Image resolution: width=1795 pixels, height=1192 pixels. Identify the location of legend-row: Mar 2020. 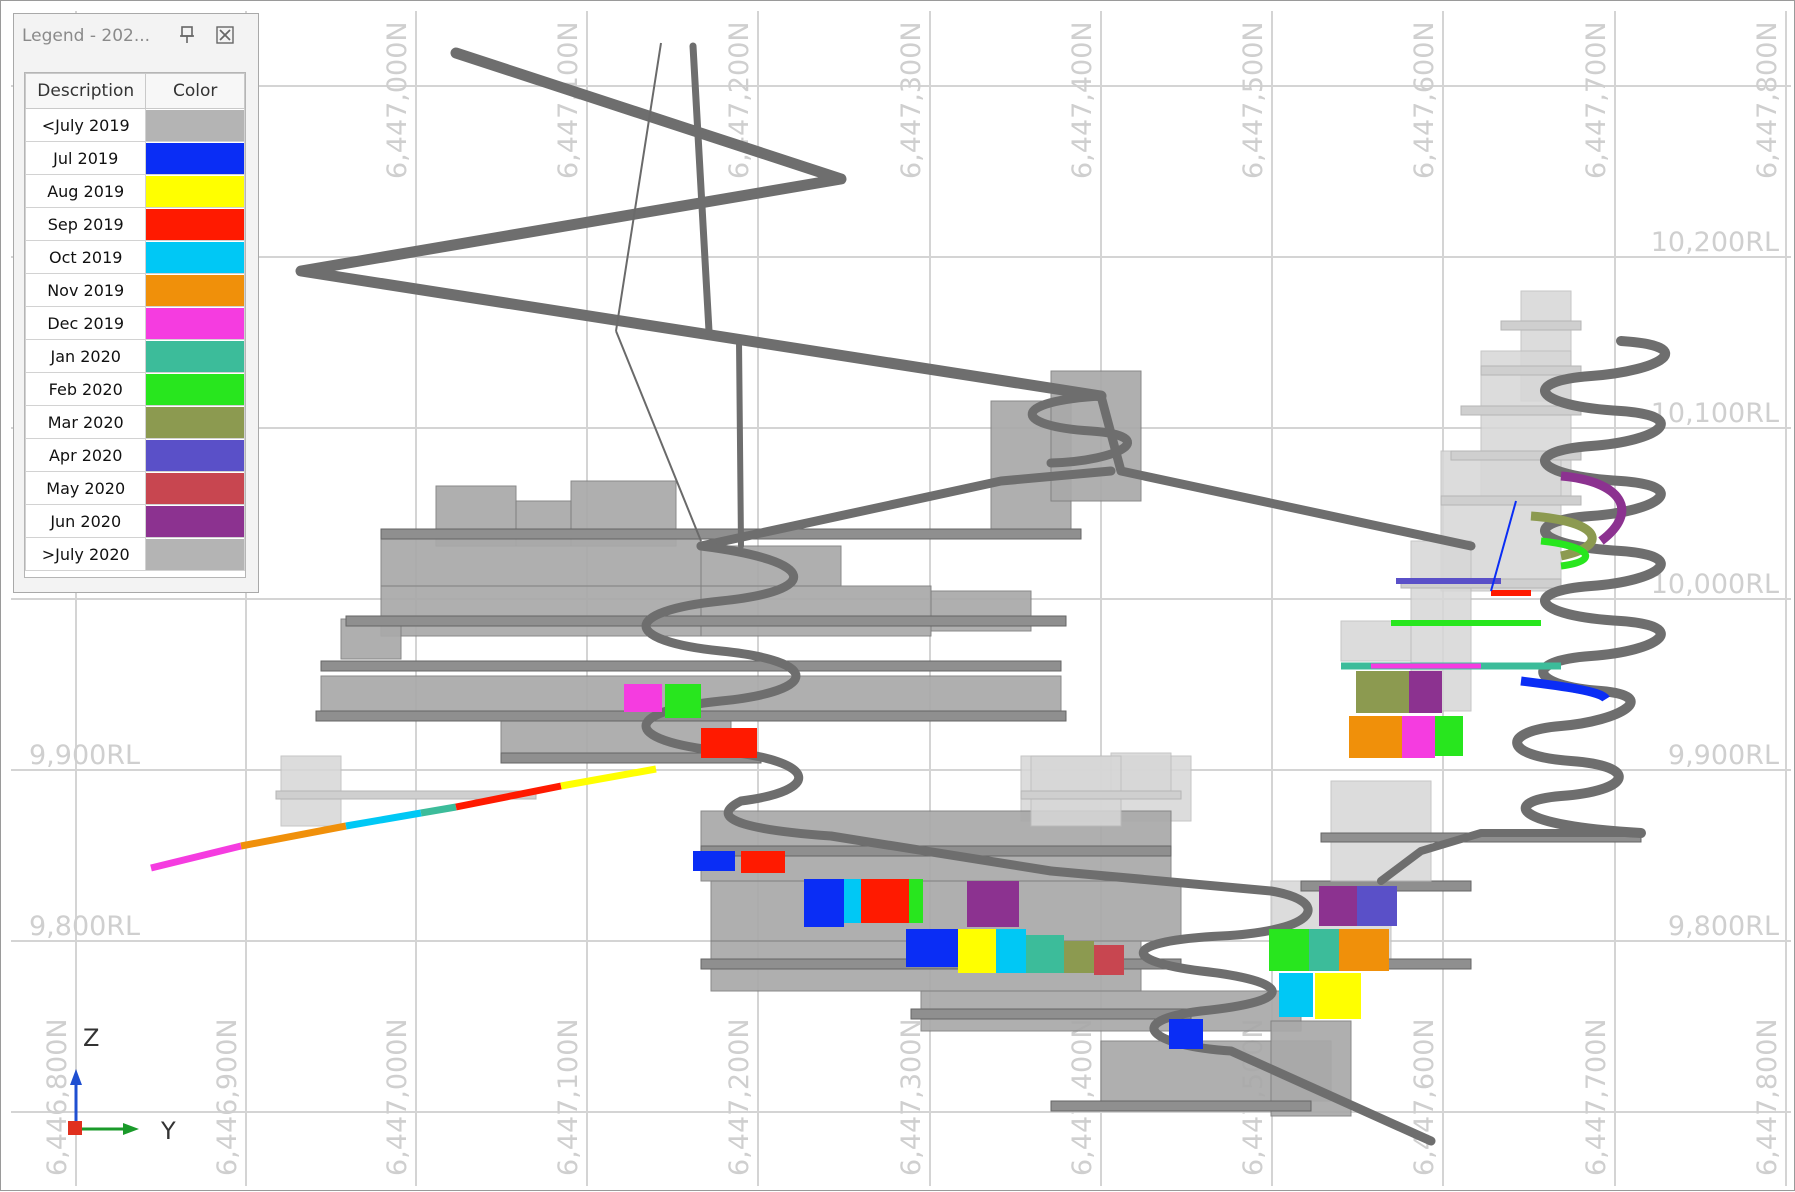
(134, 422).